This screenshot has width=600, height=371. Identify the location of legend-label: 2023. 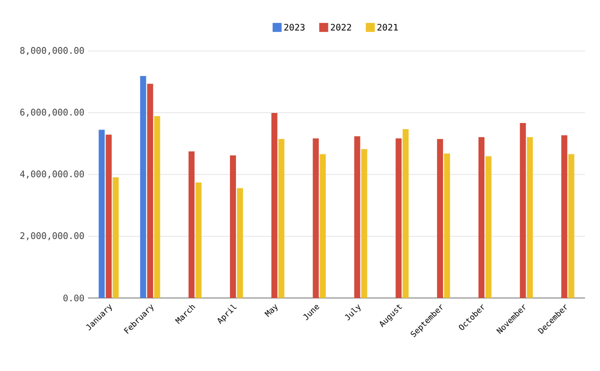
(294, 27).